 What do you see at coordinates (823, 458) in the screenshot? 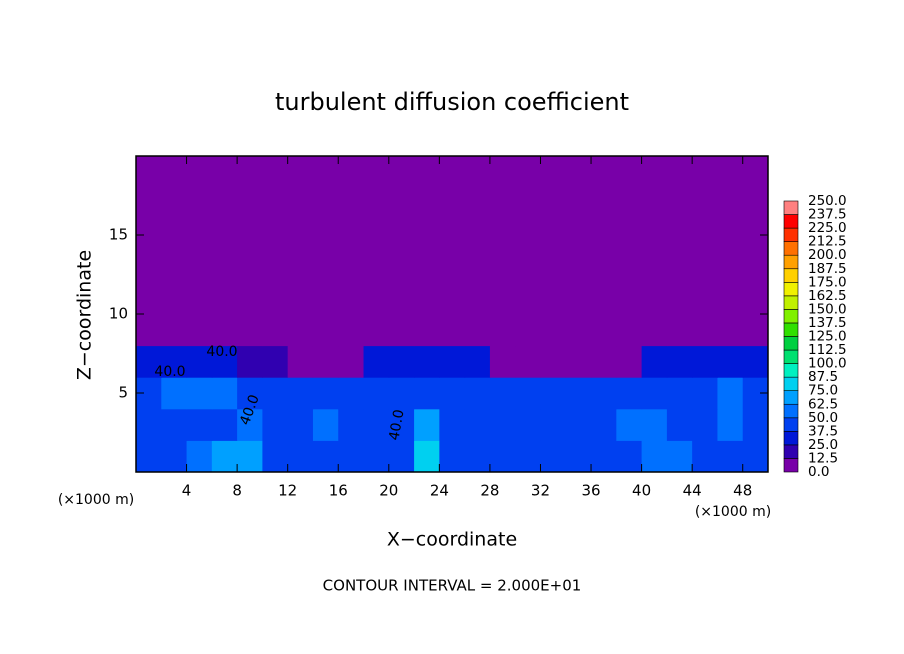
I see `colorbar-label: 12.5` at bounding box center [823, 458].